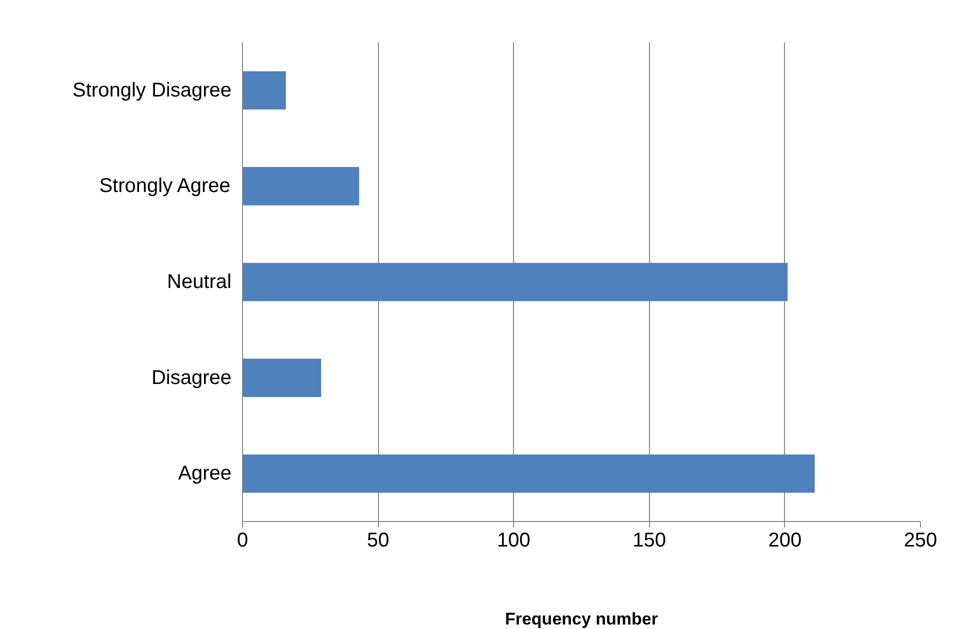 The height and width of the screenshot is (629, 957). I want to click on x-tick-label: 250, so click(921, 541).